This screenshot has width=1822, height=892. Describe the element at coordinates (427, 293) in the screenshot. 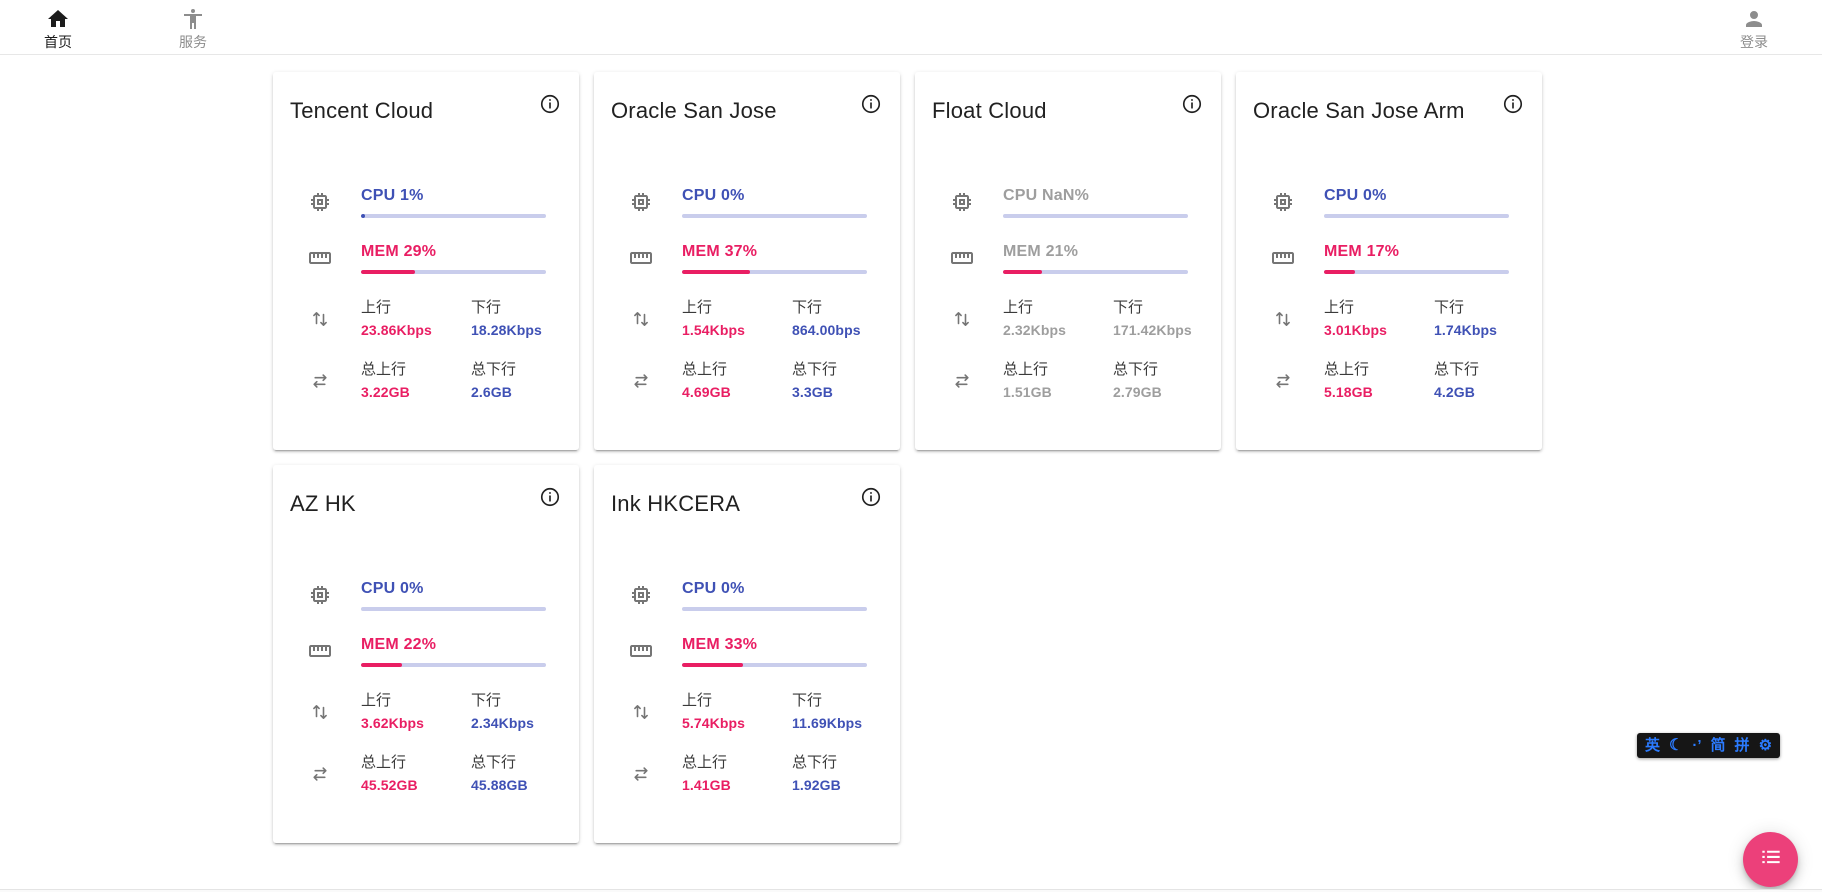

I see `card-stats: CPU 1% MEM 29%` at that location.